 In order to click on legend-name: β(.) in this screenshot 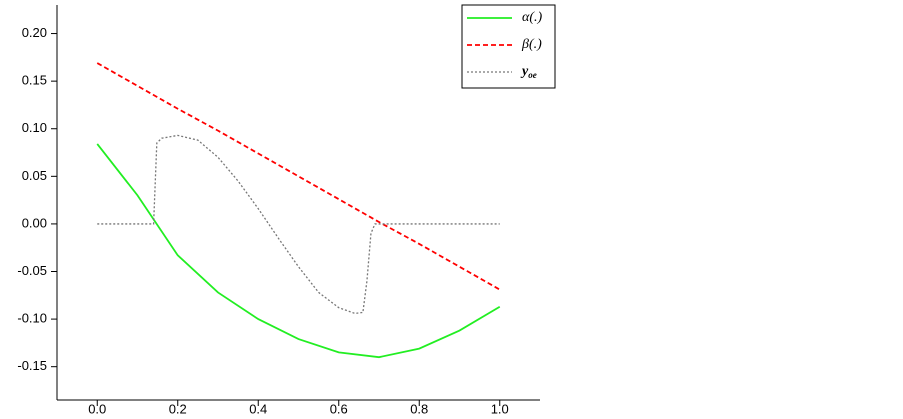, I will do `click(531, 44)`.